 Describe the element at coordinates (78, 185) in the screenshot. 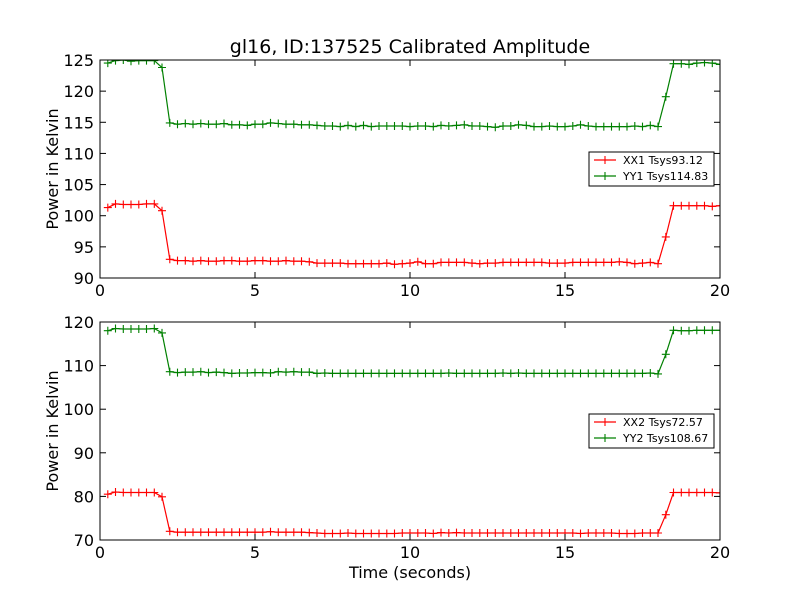

I see `y-tick-label: 105` at that location.